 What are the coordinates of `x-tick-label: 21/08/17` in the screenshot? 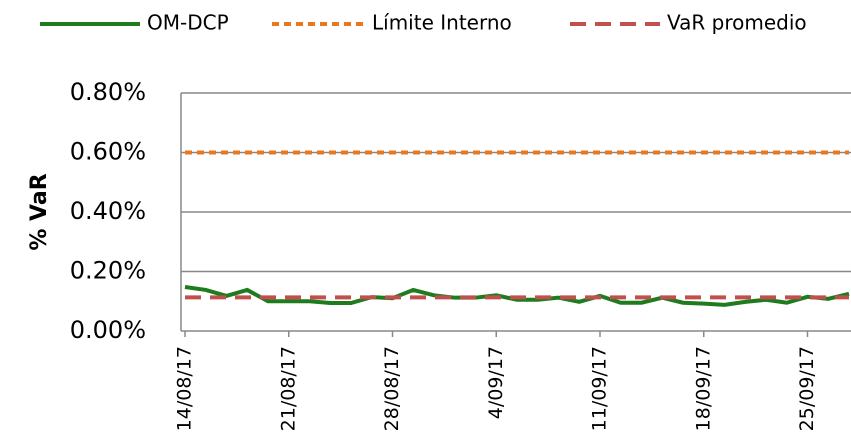 It's located at (288, 388).